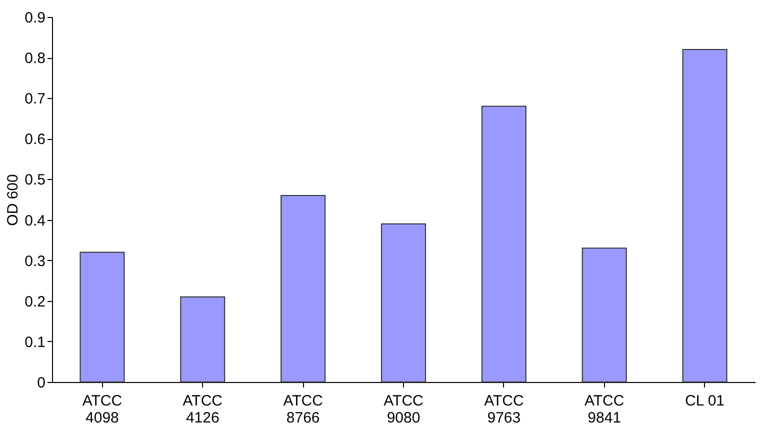 This screenshot has height=430, width=770. Describe the element at coordinates (13, 200) in the screenshot. I see `y-axis-title: OD 600` at that location.